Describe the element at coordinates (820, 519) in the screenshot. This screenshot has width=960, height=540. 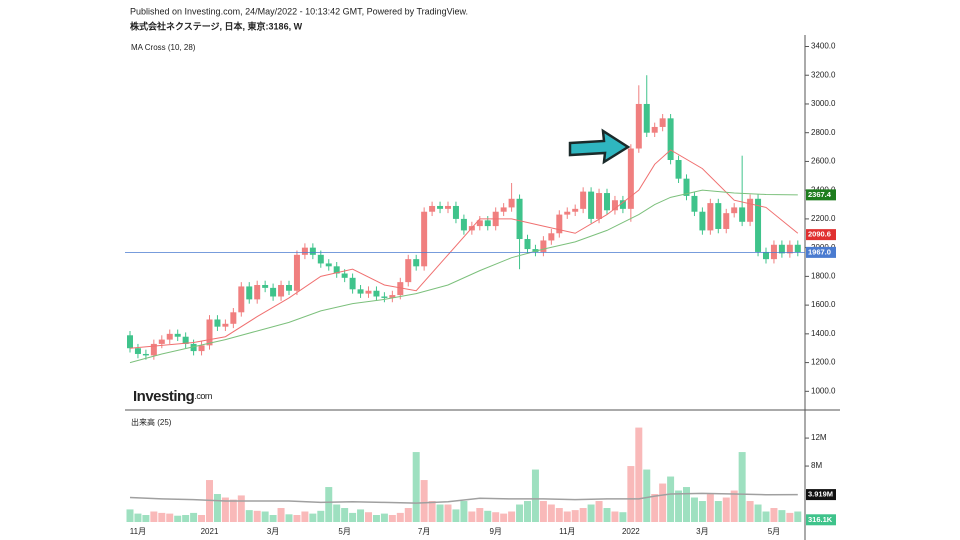
I see `price-badge-label: 316.1K` at that location.